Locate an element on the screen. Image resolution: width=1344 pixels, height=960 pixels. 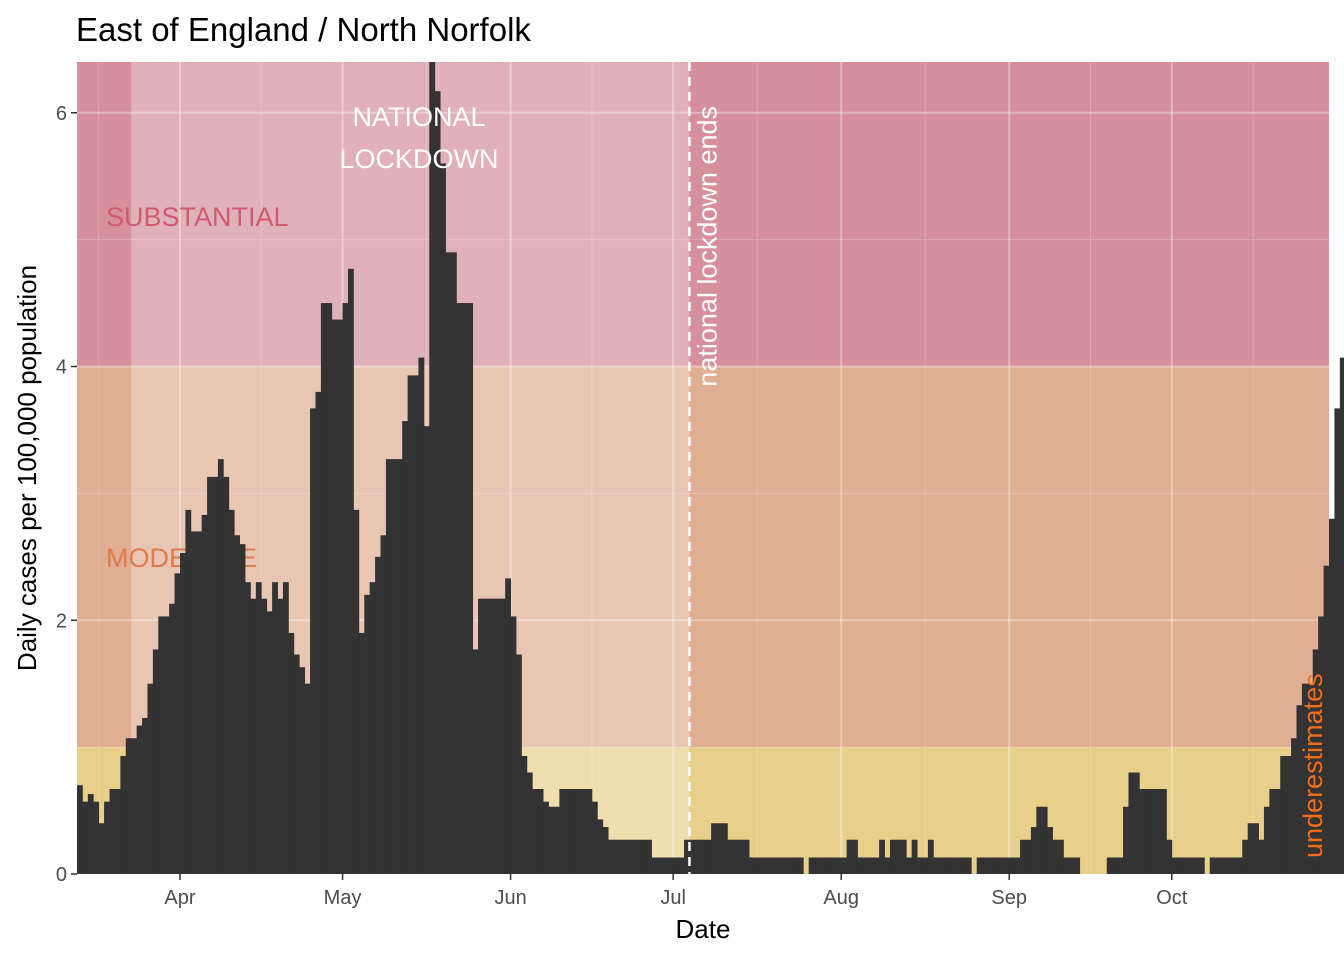
y-tick-label-0: 0 is located at coordinates (61, 875).